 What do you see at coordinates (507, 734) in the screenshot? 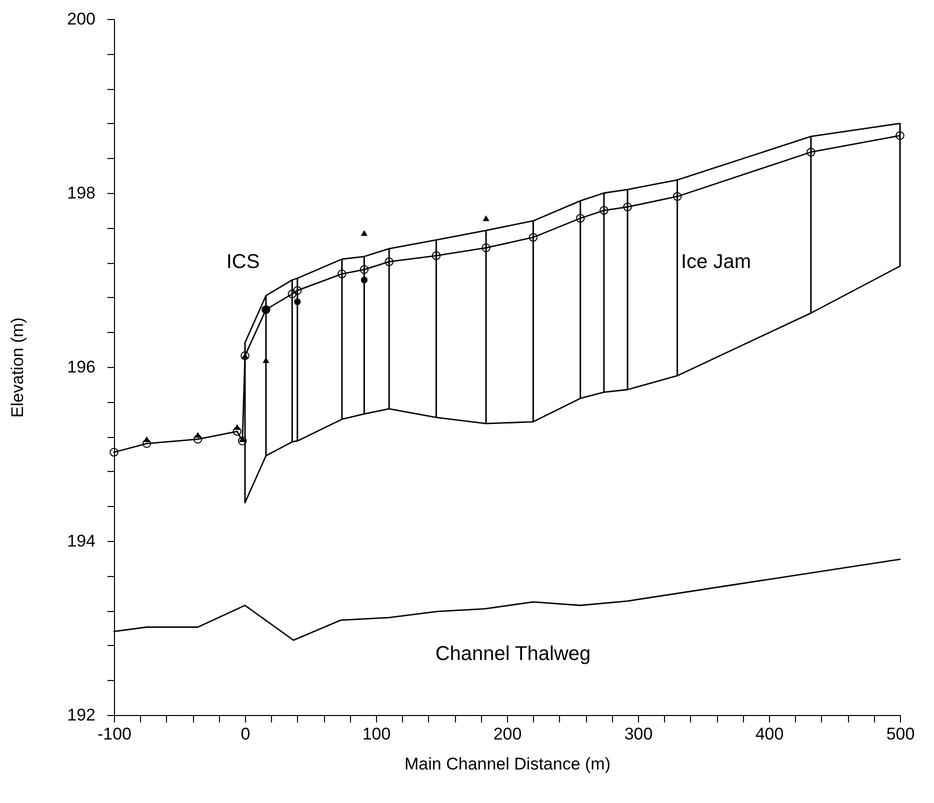
I see `x-tick-label: 200` at bounding box center [507, 734].